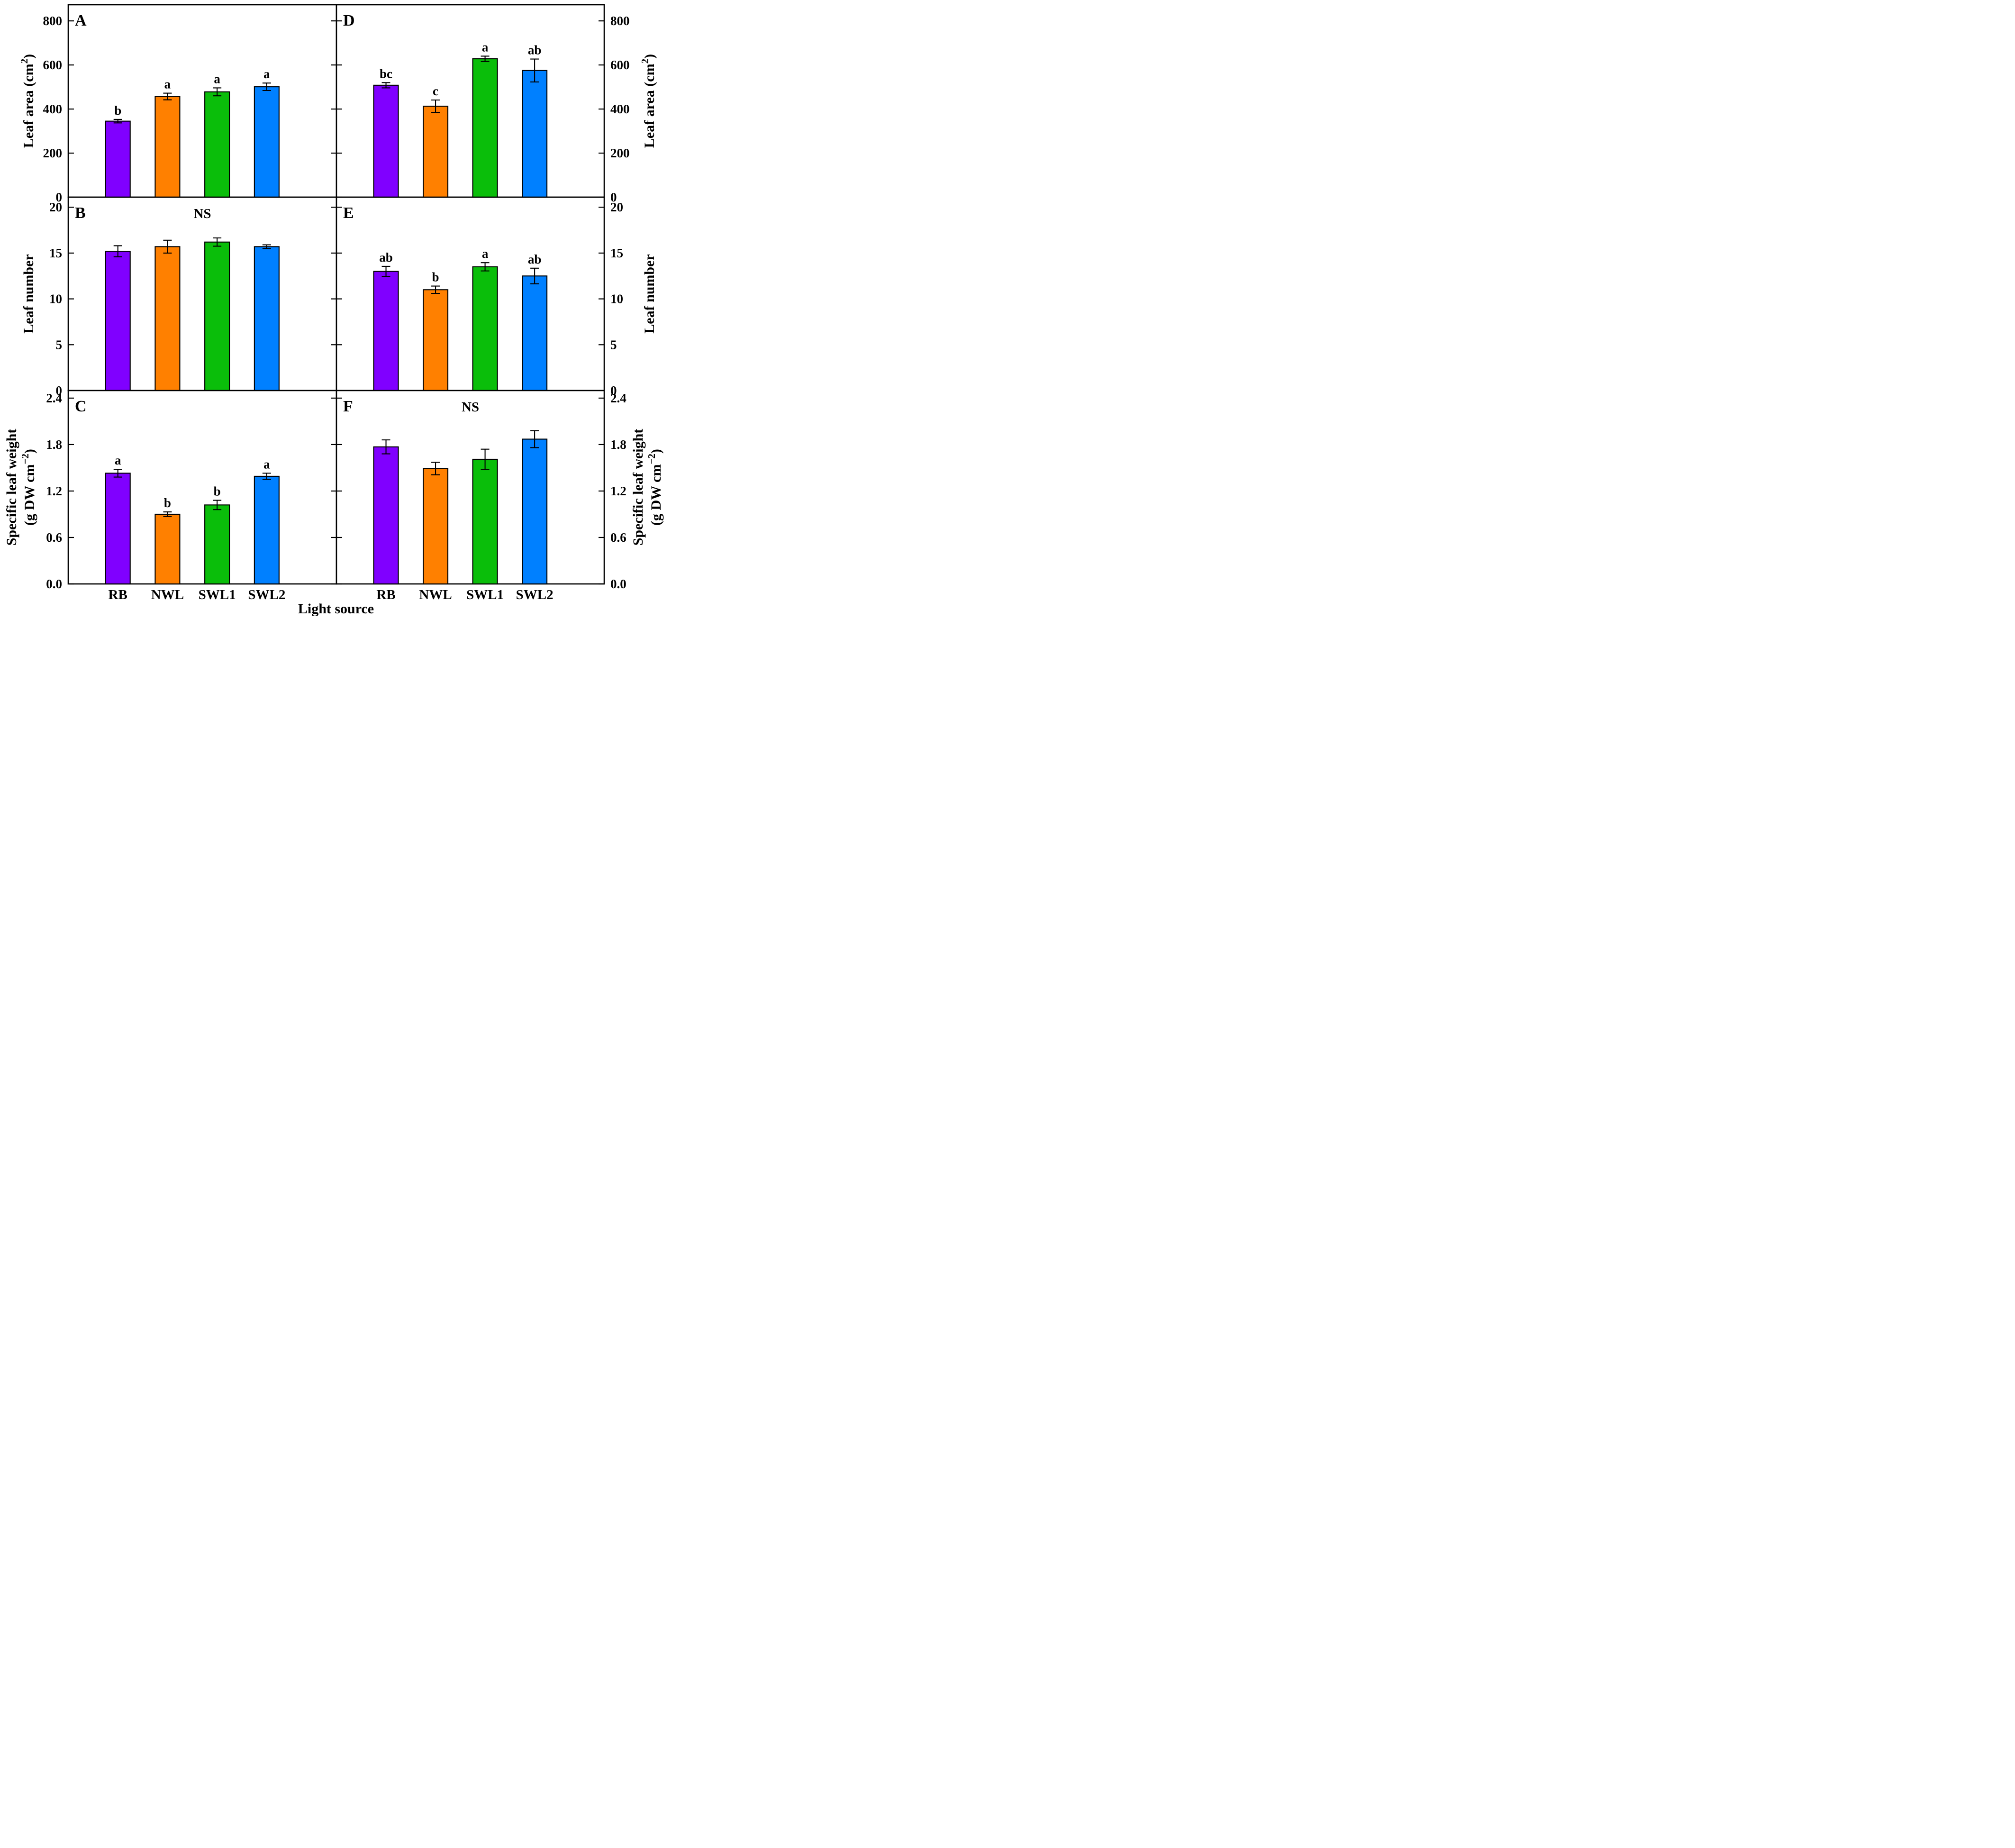  Describe the element at coordinates (28, 487) in the screenshot. I see `y-axis-title-C-line2: (g DW cm−2)` at that location.